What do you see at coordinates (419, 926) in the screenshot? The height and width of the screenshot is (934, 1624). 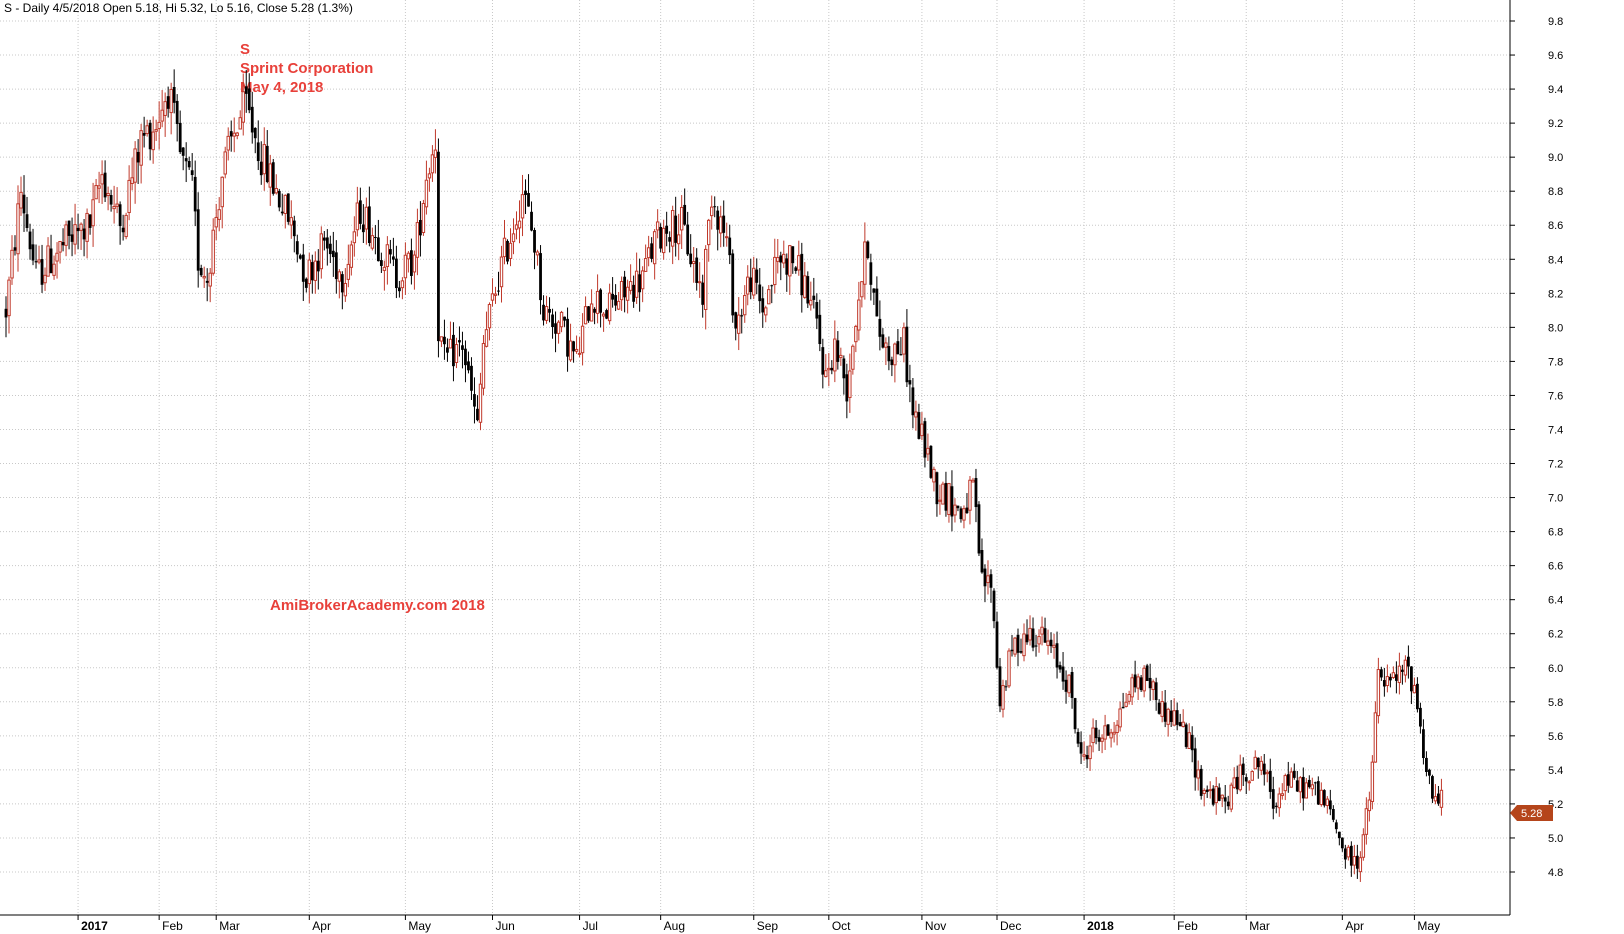 I see `x-tick-label: May` at bounding box center [419, 926].